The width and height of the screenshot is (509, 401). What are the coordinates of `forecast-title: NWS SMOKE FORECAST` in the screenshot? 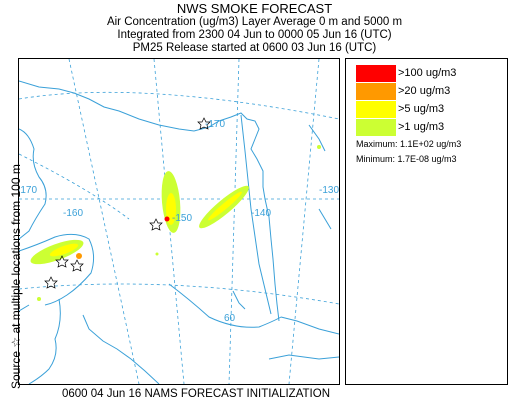 It's located at (254, 8).